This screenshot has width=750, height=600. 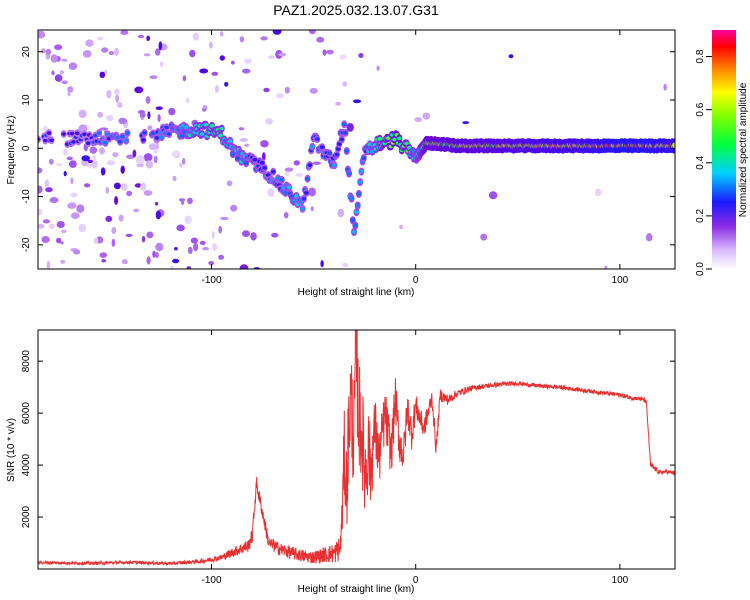 What do you see at coordinates (26, 100) in the screenshot?
I see `y-tick-label: 10` at bounding box center [26, 100].